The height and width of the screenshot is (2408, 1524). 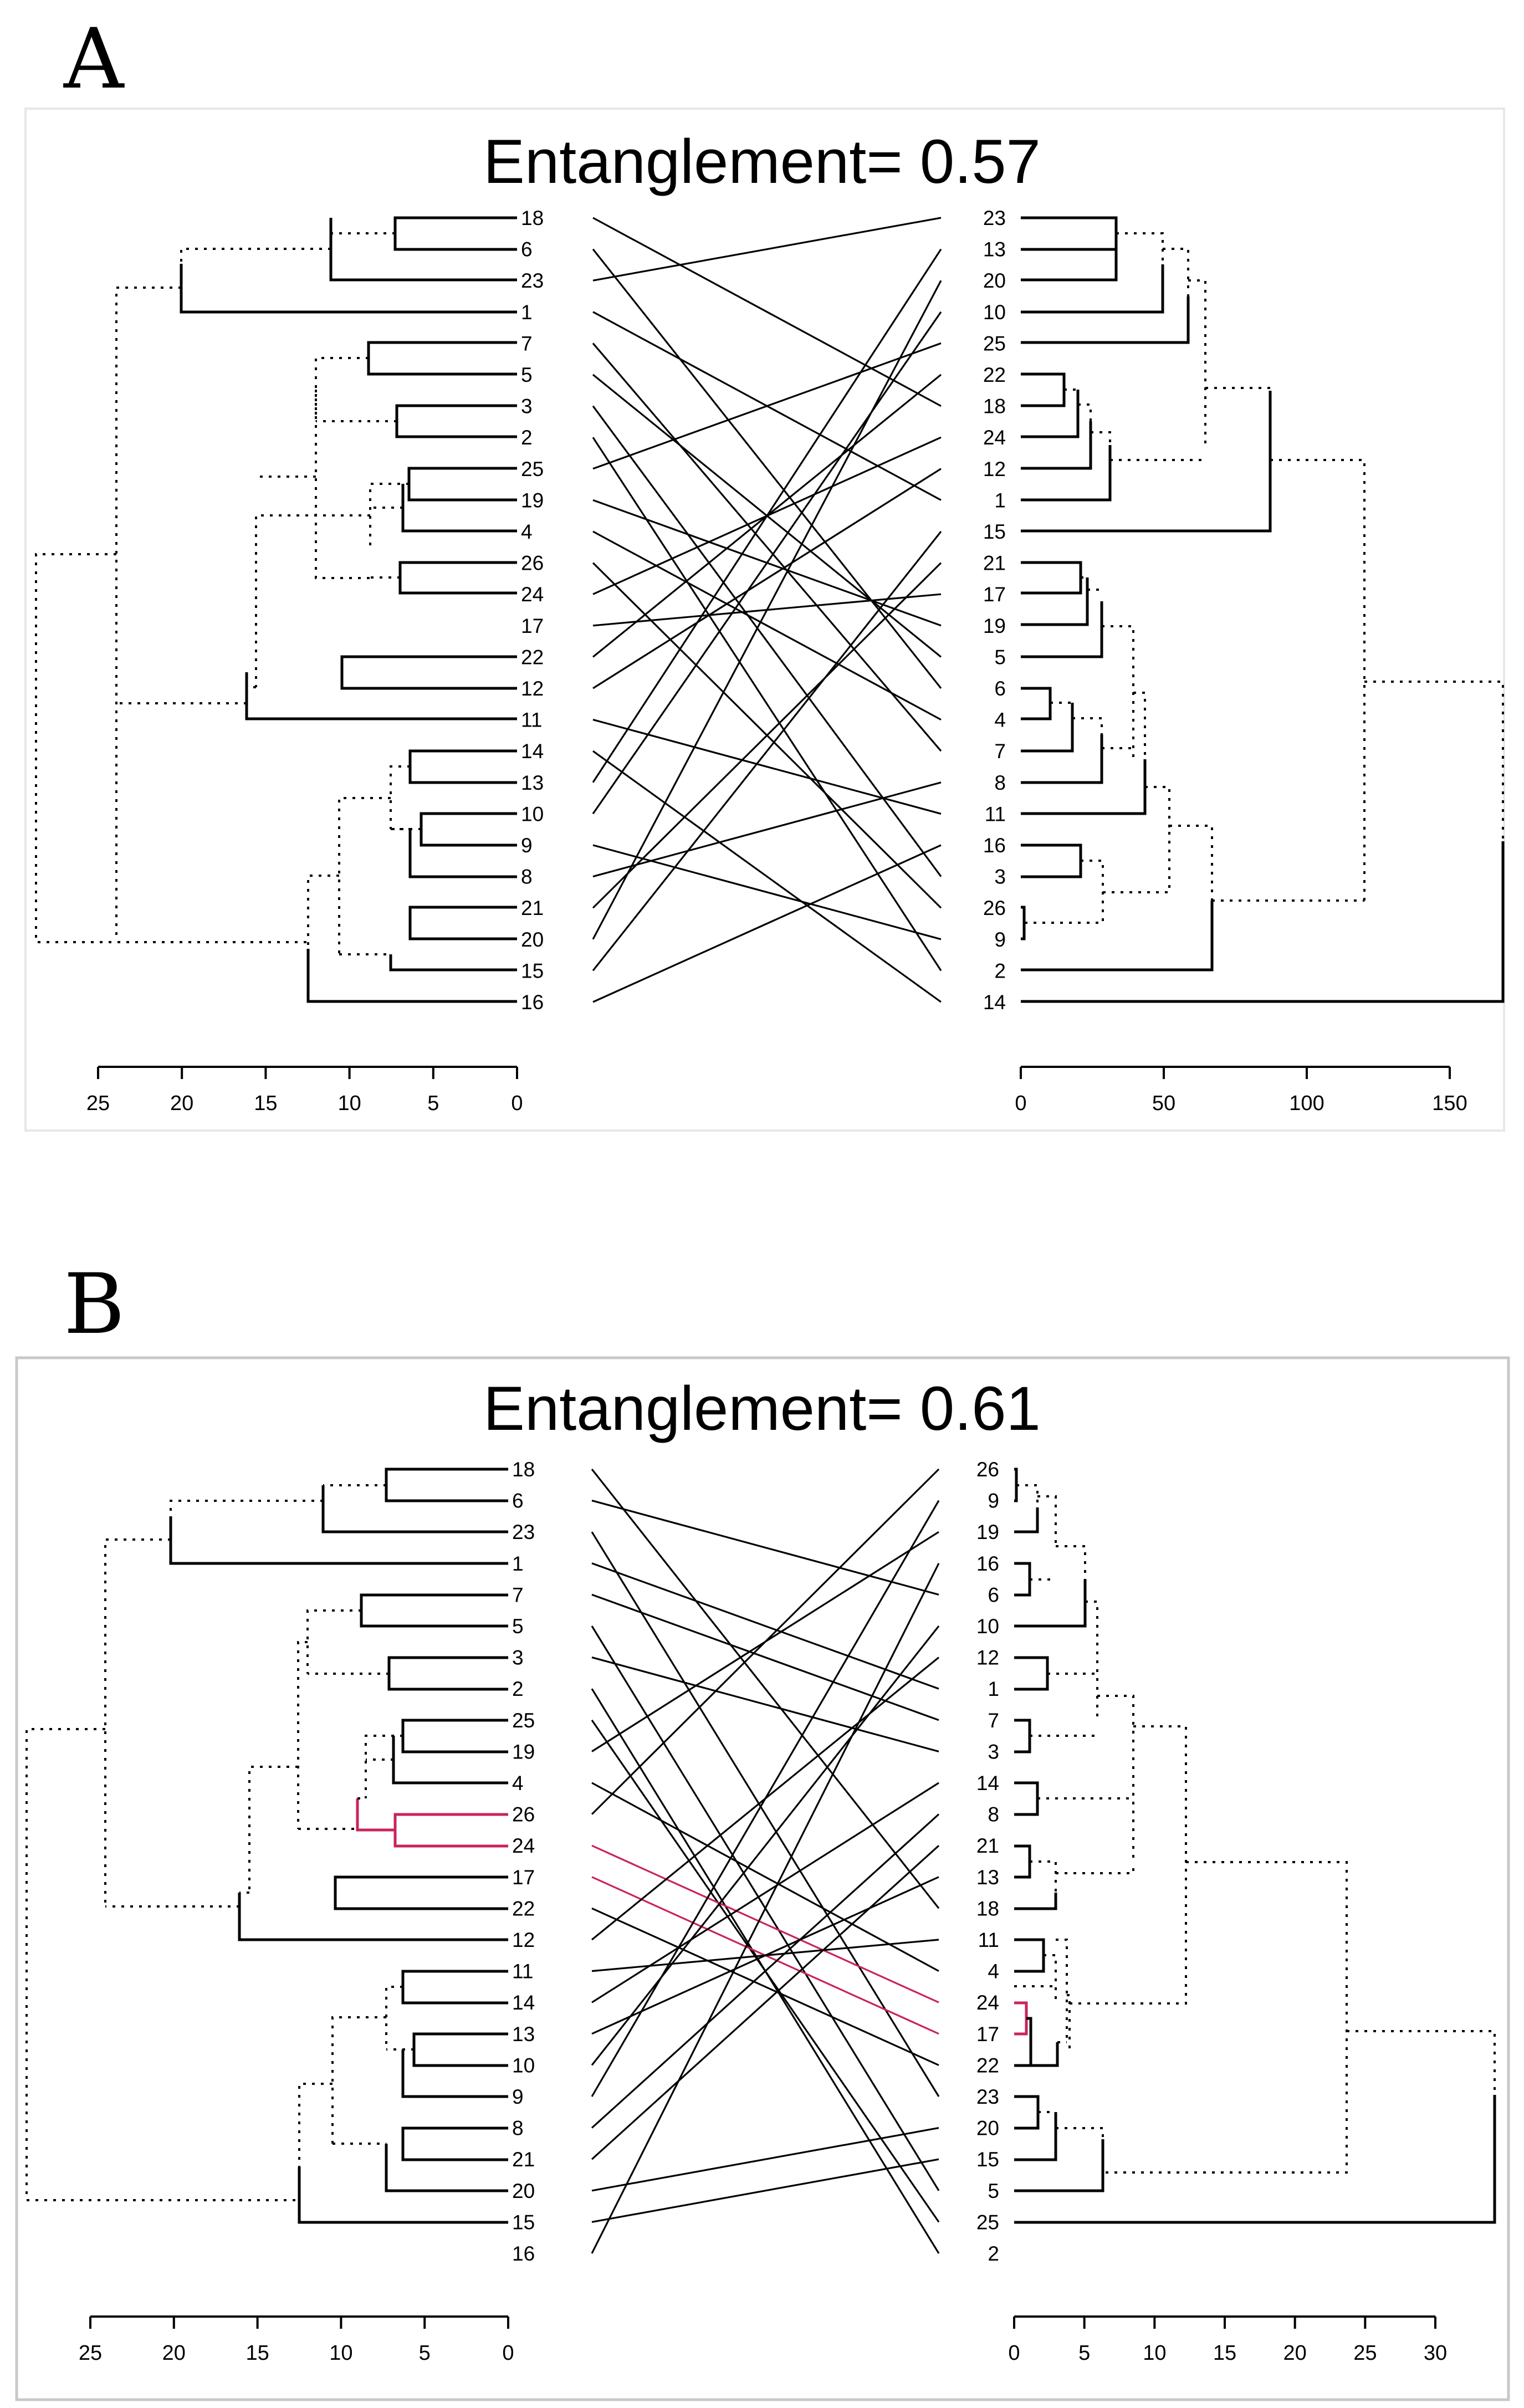 I want to click on panel-b-right-leaf: 4, so click(x=994, y=1971).